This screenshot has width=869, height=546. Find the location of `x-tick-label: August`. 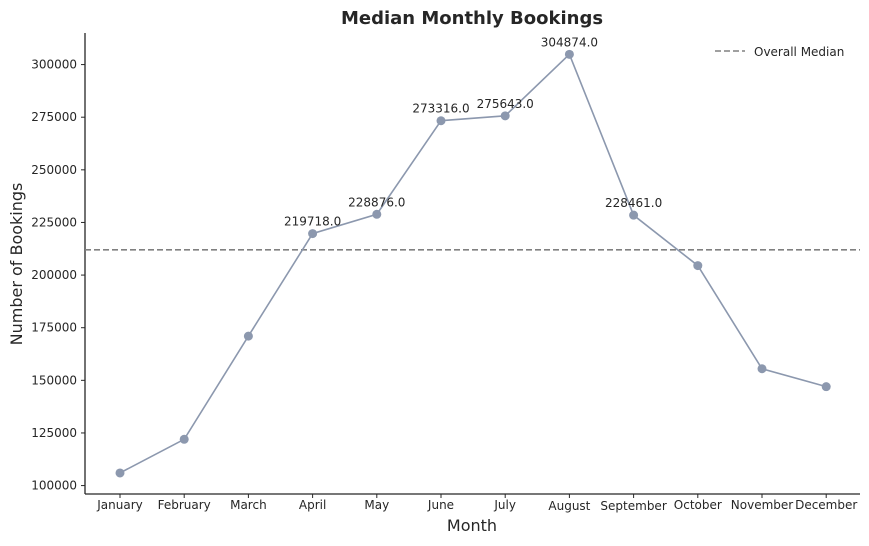

x-tick-label: August is located at coordinates (569, 506).